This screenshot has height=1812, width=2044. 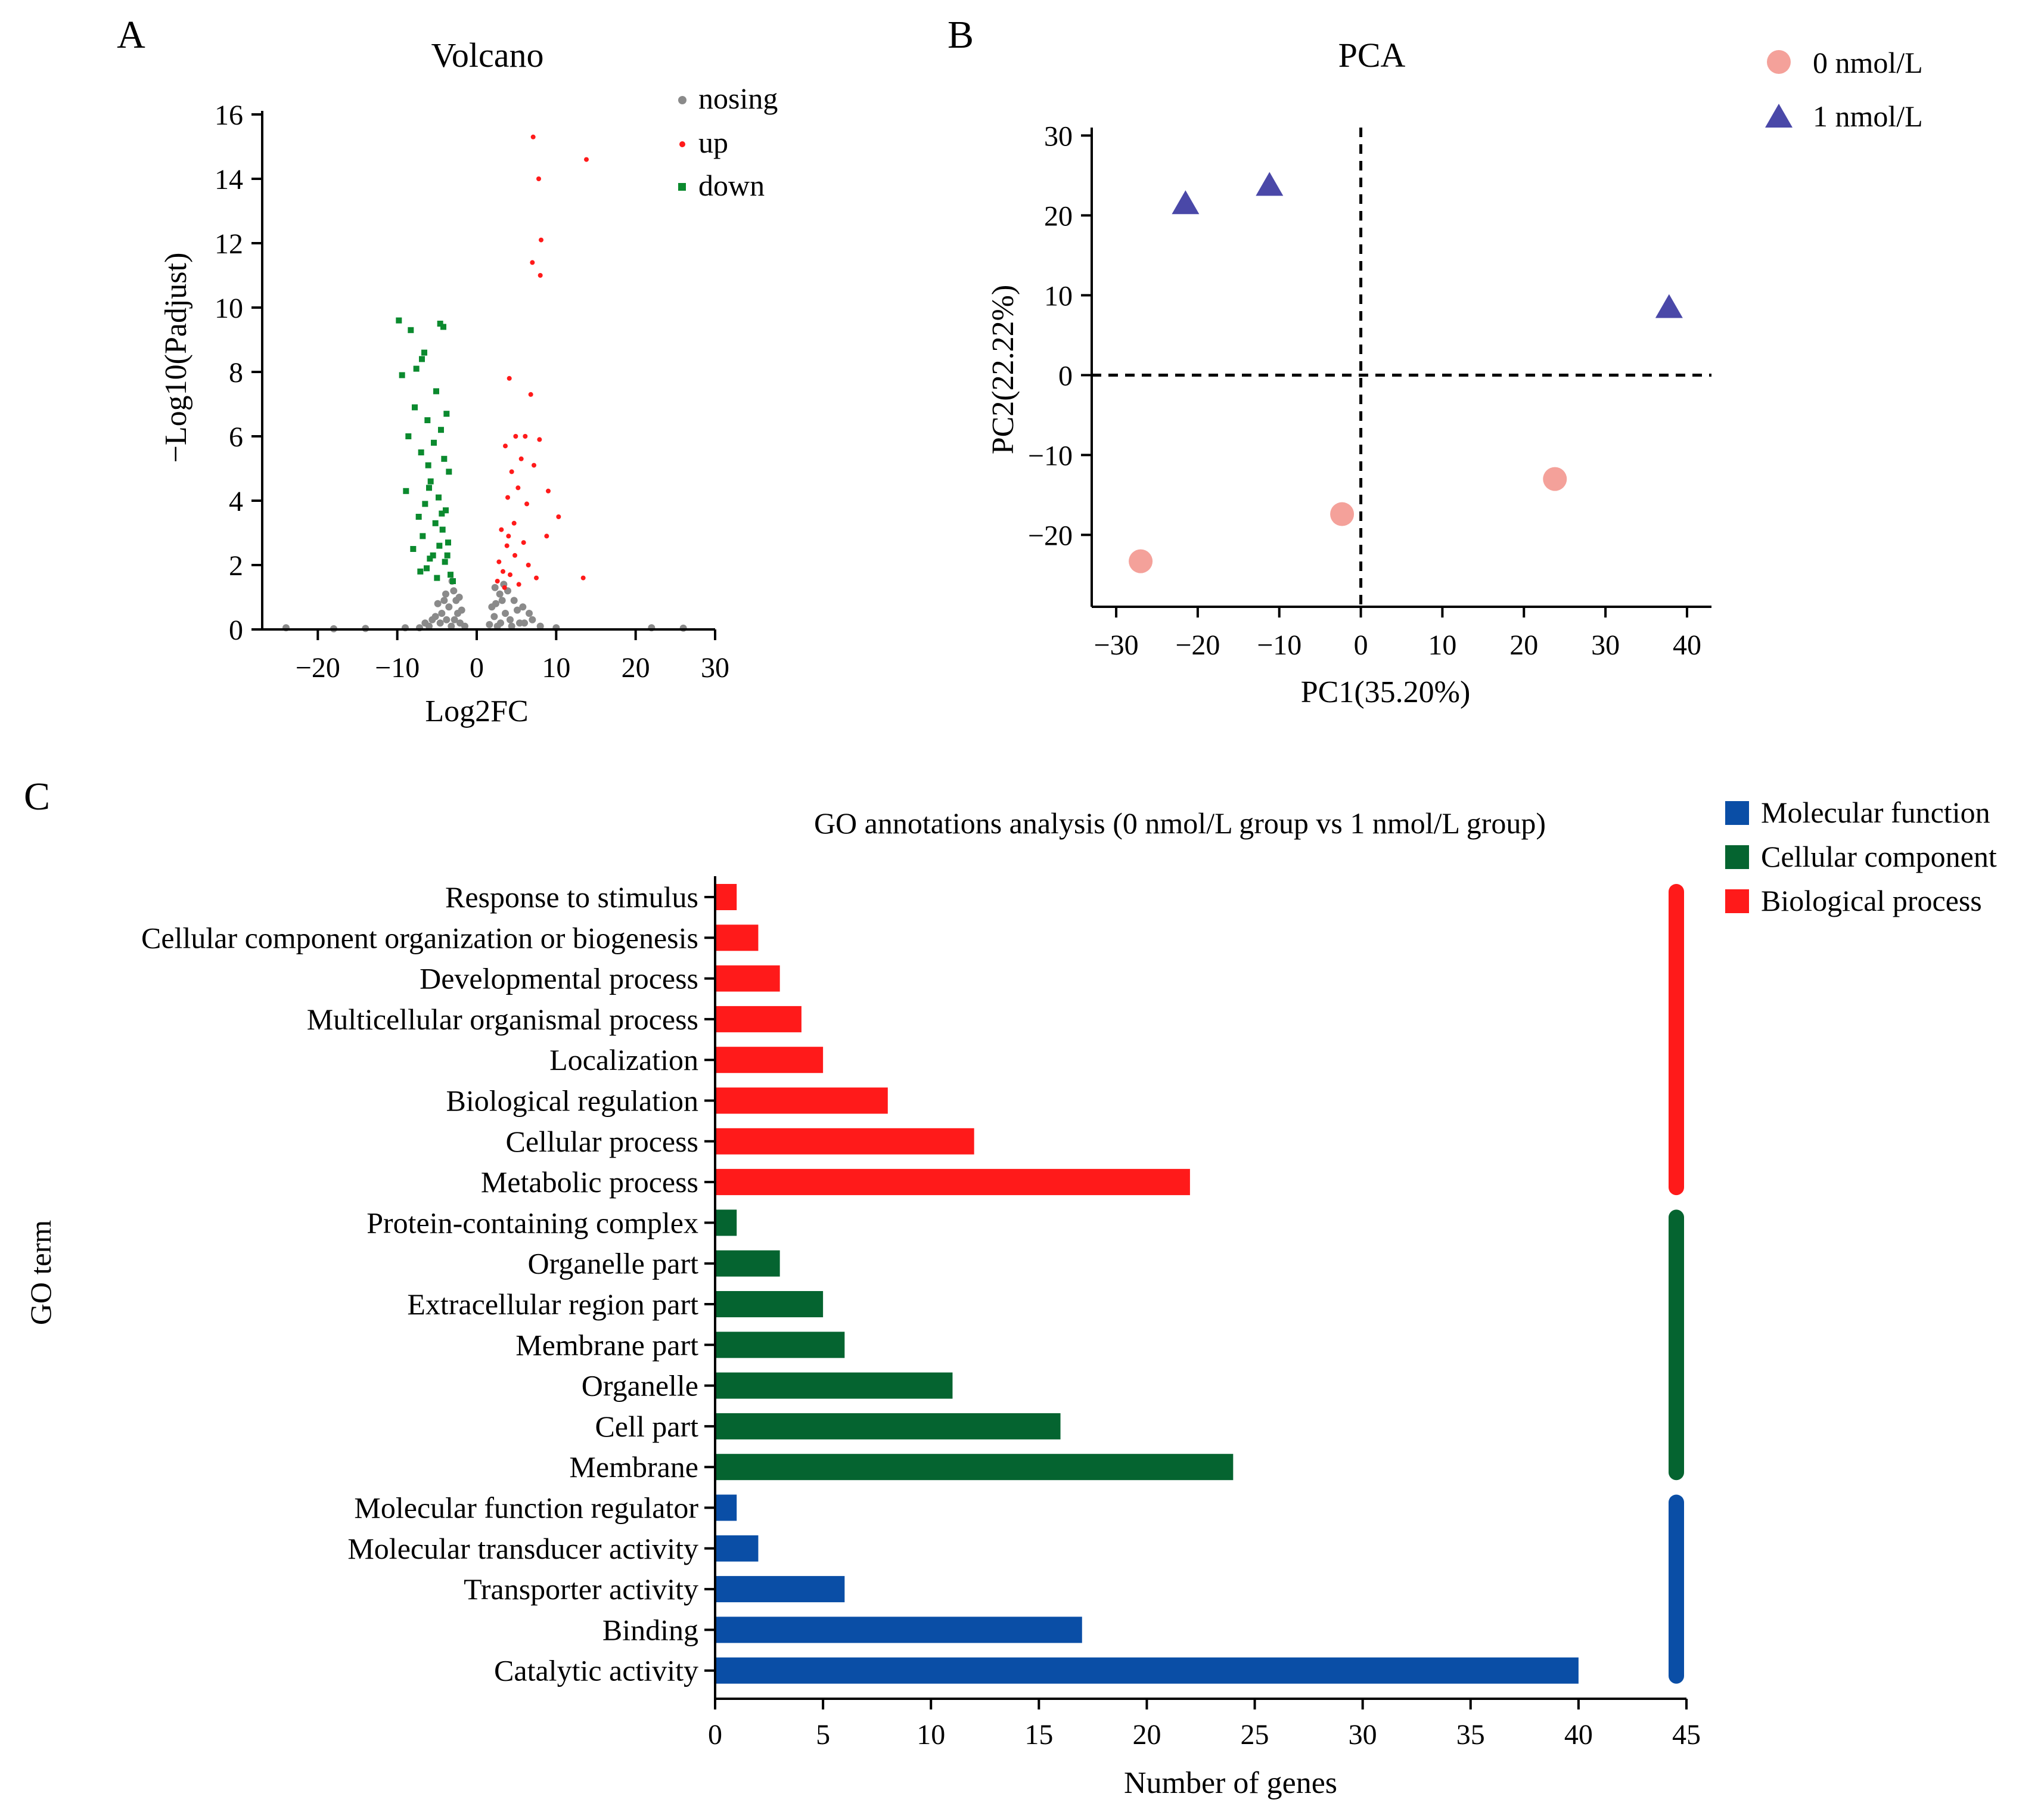 I want to click on pca-y-tick-label: −20, so click(x=1050, y=535).